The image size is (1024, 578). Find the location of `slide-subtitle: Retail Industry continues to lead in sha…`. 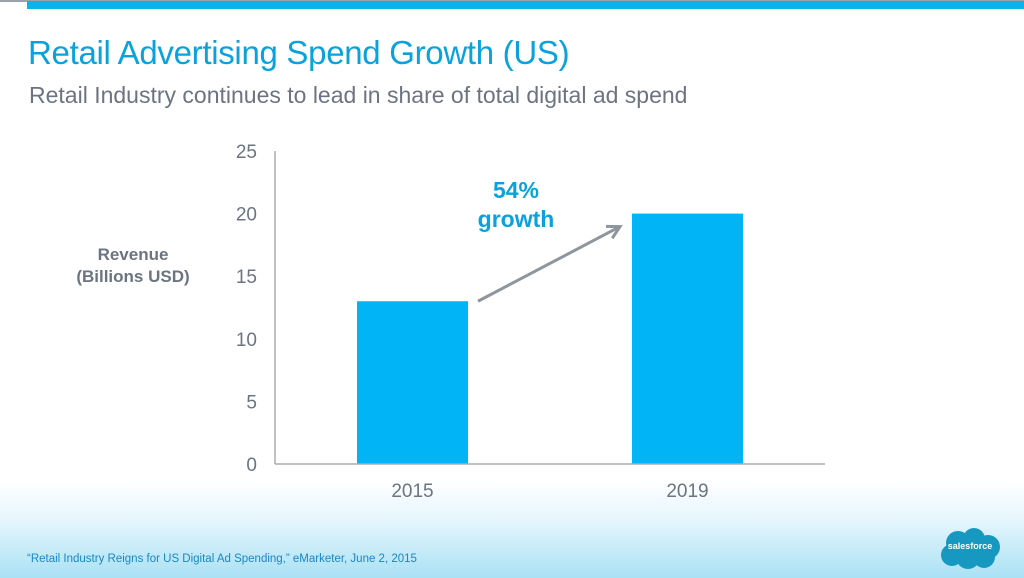

slide-subtitle: Retail Industry continues to lead in sha… is located at coordinates (358, 95).